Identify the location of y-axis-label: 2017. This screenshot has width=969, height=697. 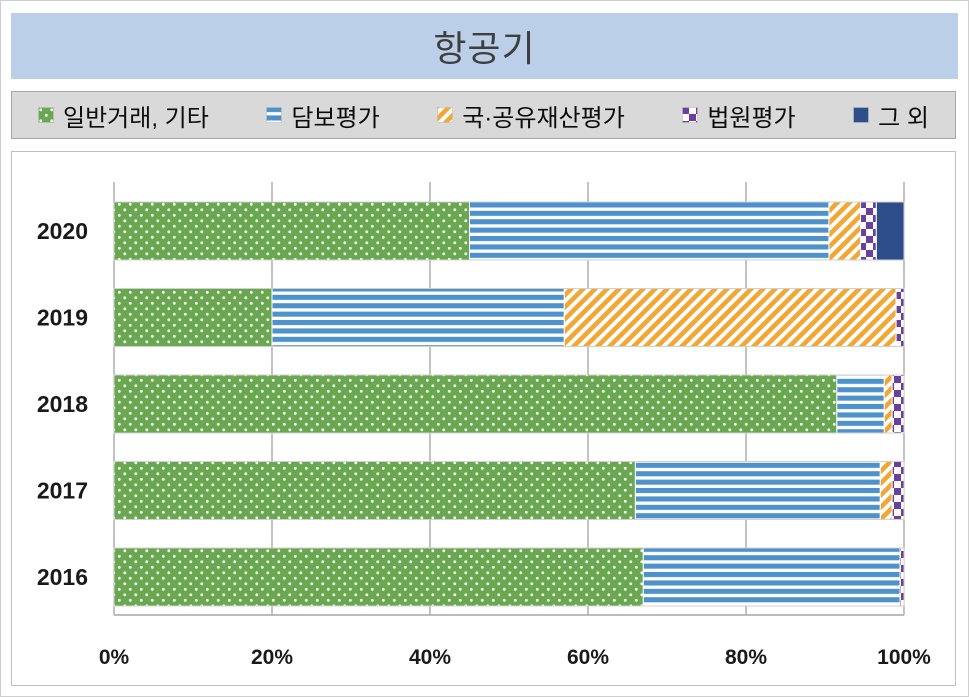
(62, 491).